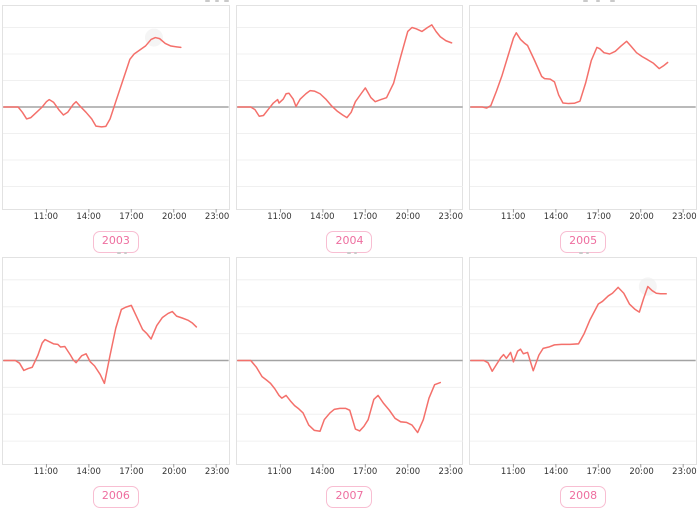 This screenshot has height=511, width=700. What do you see at coordinates (350, 217) in the screenshot?
I see `x-axis-2004: 11:00 14:00 17:00 20:00 23:00` at bounding box center [350, 217].